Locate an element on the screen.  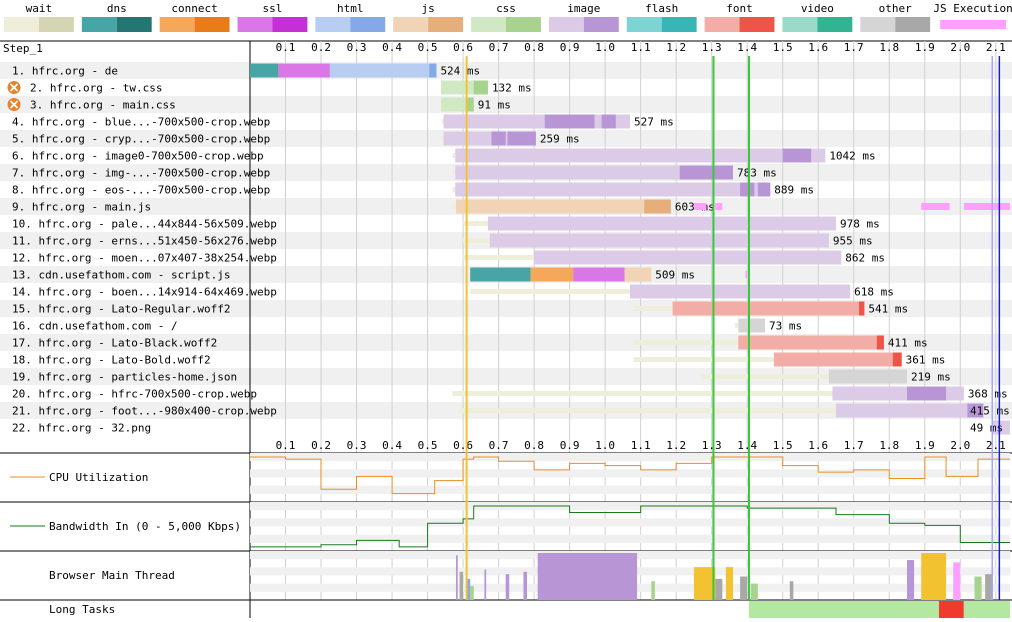
request-label: 12. hfrc.org - moen...07x407-38x254.webp is located at coordinates (144, 258).